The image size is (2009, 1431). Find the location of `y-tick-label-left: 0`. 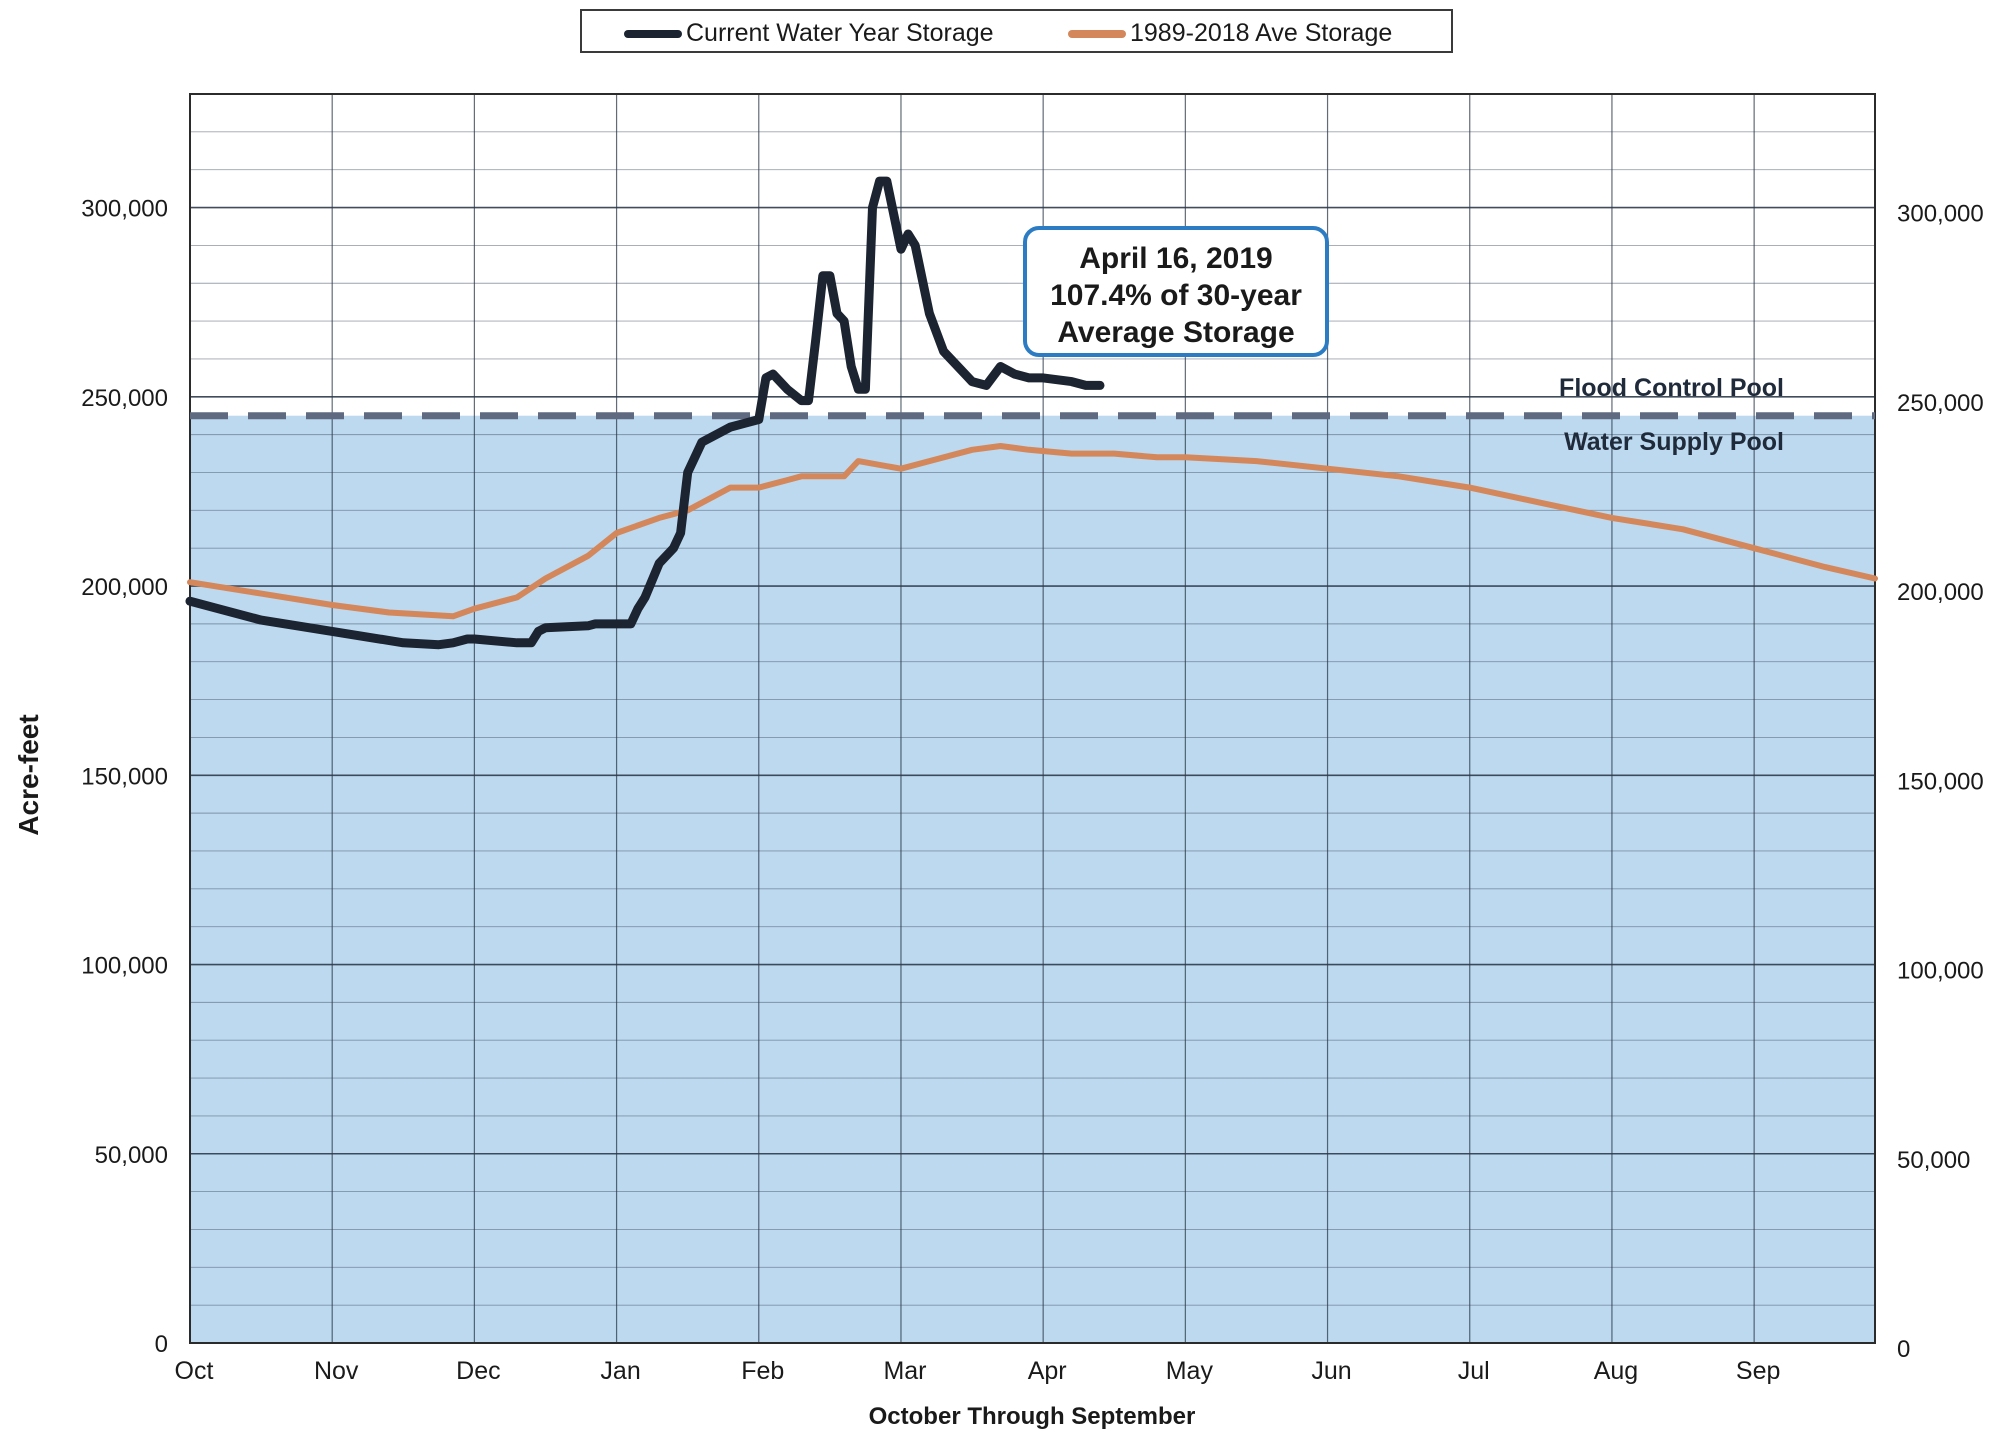

y-tick-label-left: 0 is located at coordinates (161, 1344).